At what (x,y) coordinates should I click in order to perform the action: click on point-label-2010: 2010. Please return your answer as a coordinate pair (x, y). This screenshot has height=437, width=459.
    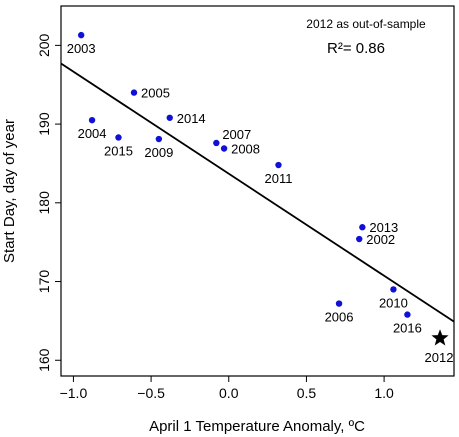
    Looking at the image, I should click on (393, 302).